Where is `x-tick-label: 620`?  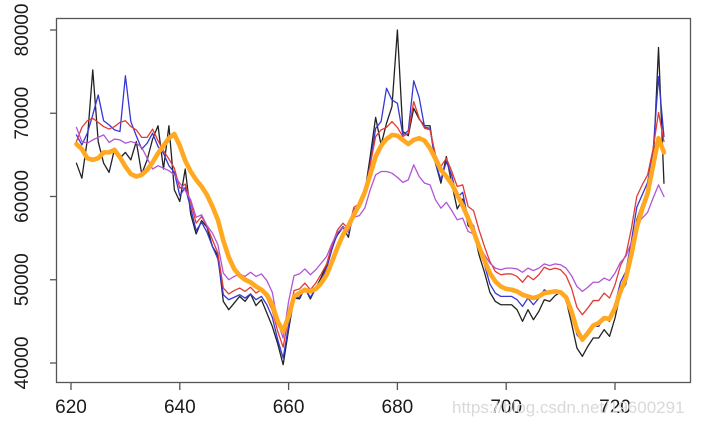
x-tick-label: 620 is located at coordinates (71, 407).